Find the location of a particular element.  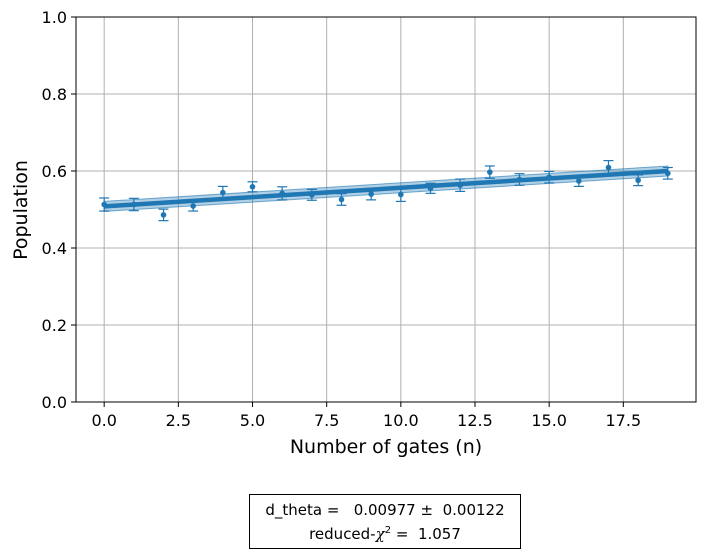

x-tick-label: 5.0 is located at coordinates (252, 420).